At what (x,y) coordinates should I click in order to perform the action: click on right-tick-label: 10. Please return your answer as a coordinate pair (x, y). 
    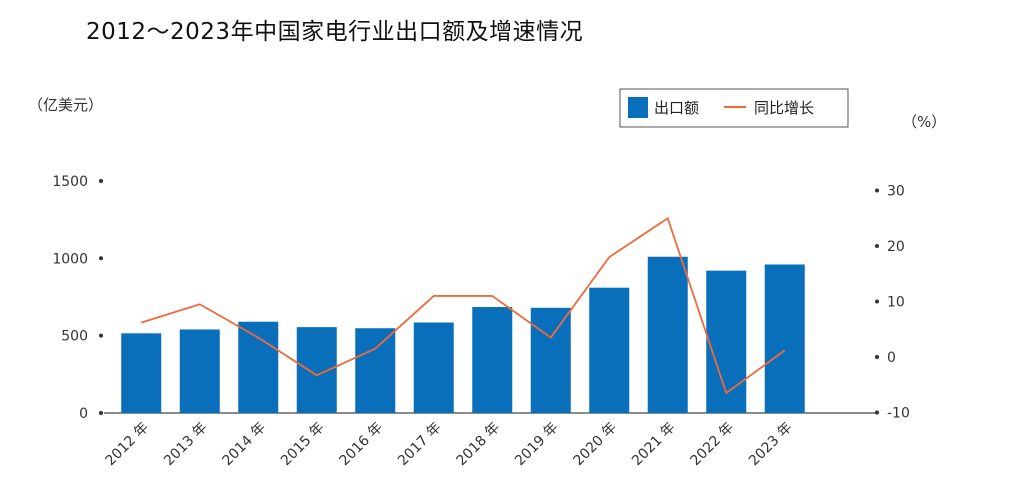
    Looking at the image, I should click on (896, 303).